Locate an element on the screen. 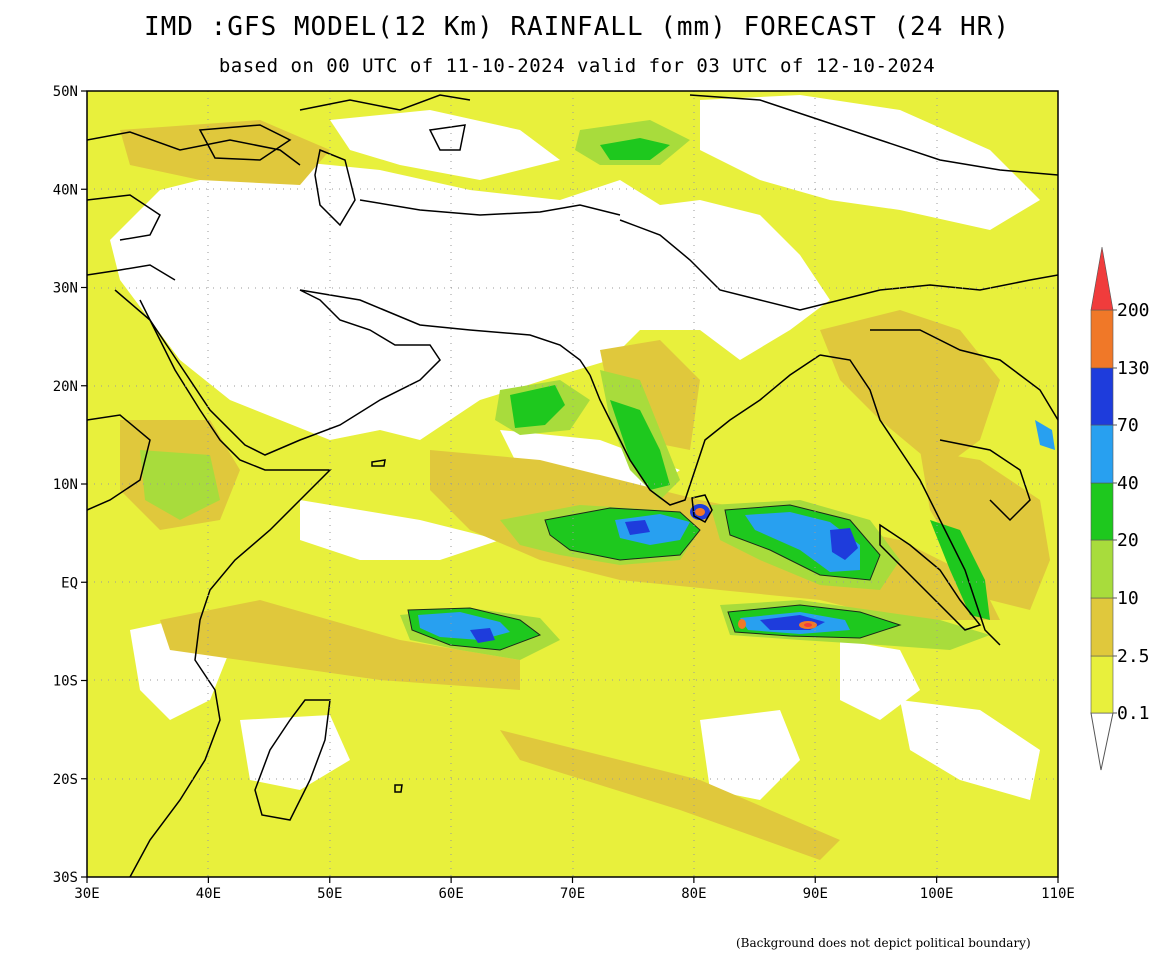  lon-tick-label: 90E is located at coordinates (815, 894).